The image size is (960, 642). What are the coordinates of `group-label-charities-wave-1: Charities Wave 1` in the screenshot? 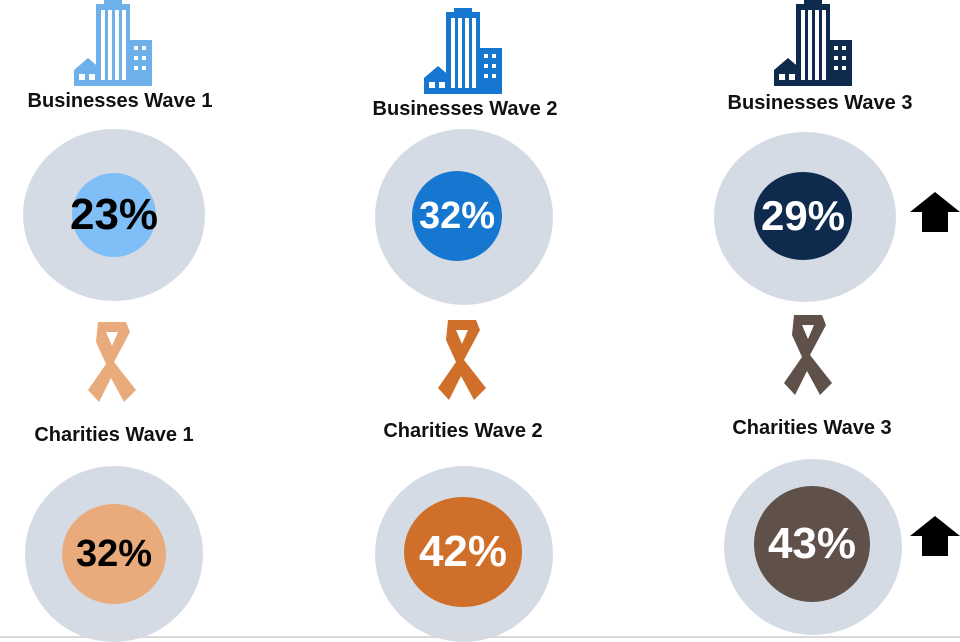 It's located at (114, 435).